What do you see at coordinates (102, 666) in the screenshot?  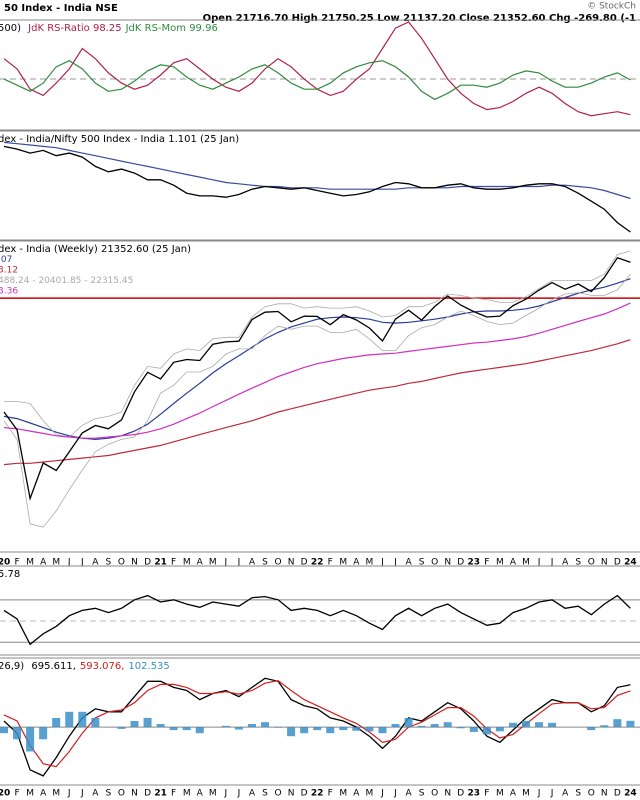 I see `legend-entry: 593.076,` at bounding box center [102, 666].